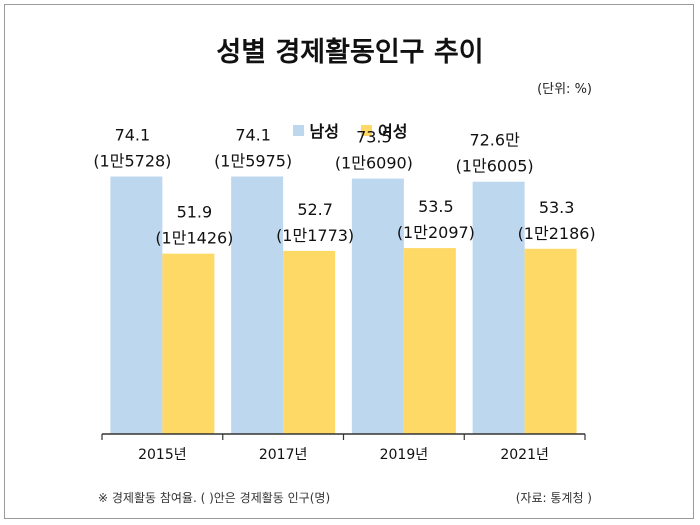 The image size is (700, 525). What do you see at coordinates (298, 130) in the screenshot?
I see `legend-swatch-male` at bounding box center [298, 130].